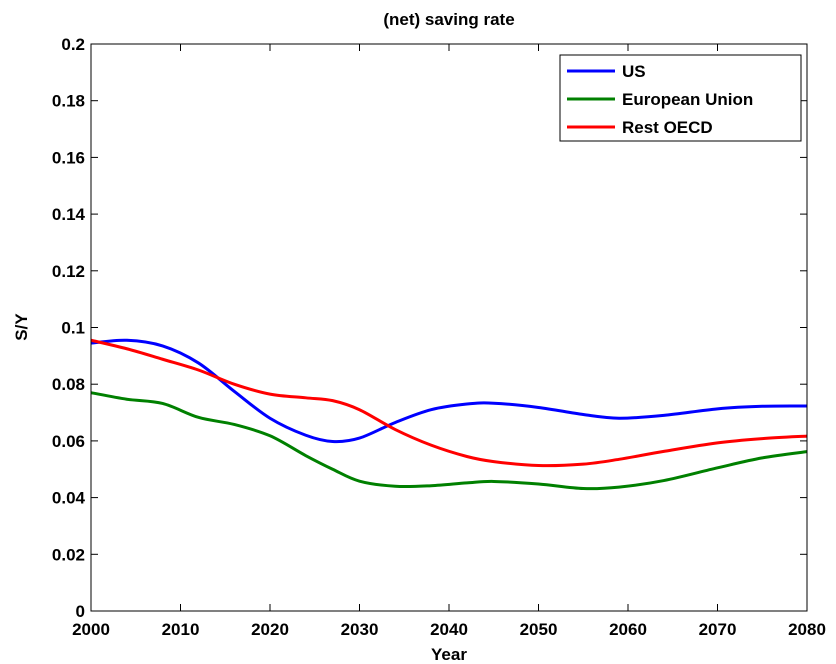 Image resolution: width=836 pixels, height=664 pixels. What do you see at coordinates (68, 554) in the screenshot?
I see `y-tick-label: 0.02` at bounding box center [68, 554].